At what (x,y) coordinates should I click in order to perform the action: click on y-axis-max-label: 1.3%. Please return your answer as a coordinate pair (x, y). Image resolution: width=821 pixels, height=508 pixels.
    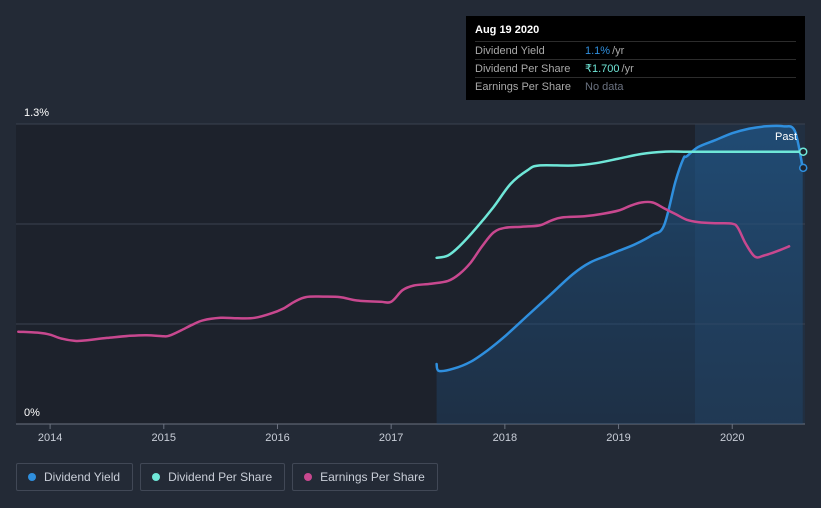
    Looking at the image, I should click on (36, 113).